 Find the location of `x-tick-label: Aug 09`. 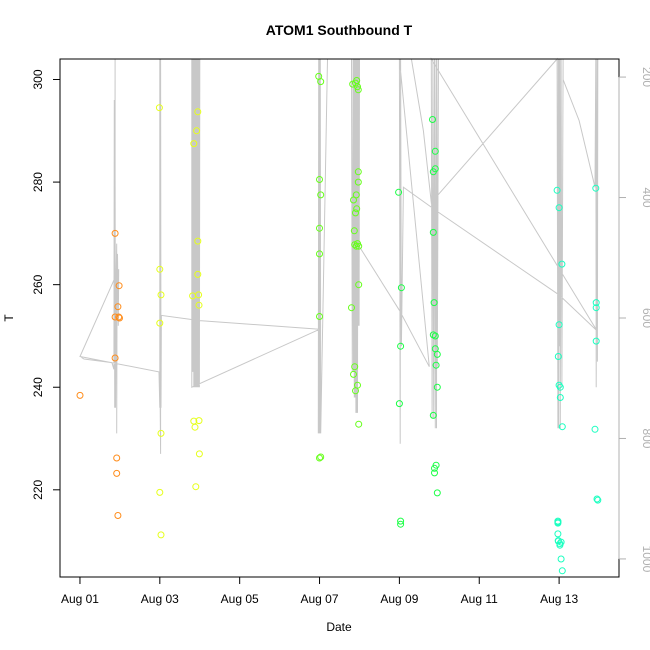

x-tick-label: Aug 09 is located at coordinates (399, 599).